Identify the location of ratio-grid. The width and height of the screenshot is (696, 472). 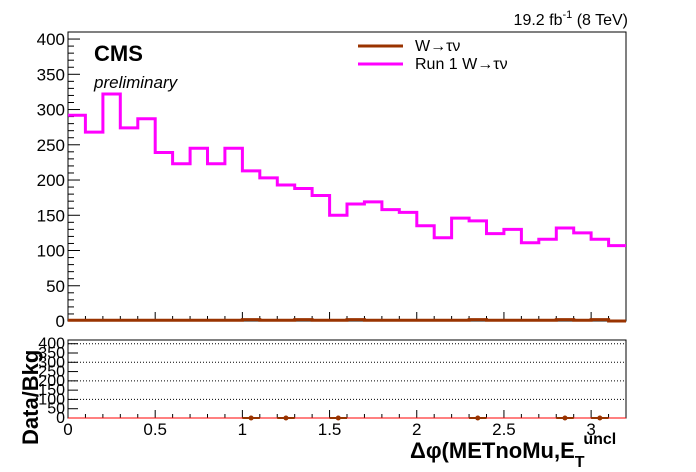
(347, 371).